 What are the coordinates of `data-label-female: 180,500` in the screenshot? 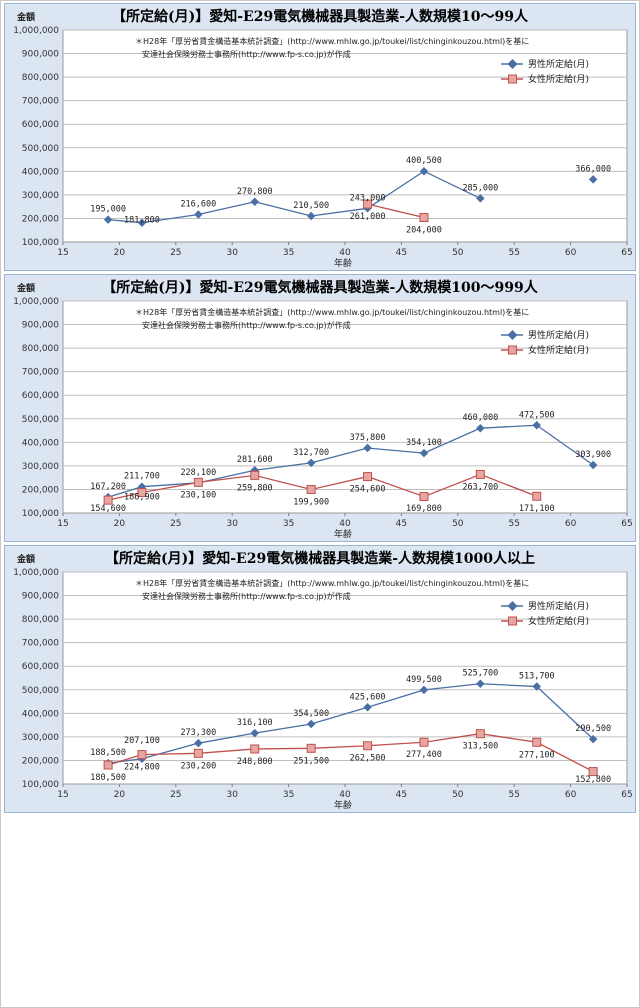 It's located at (108, 778).